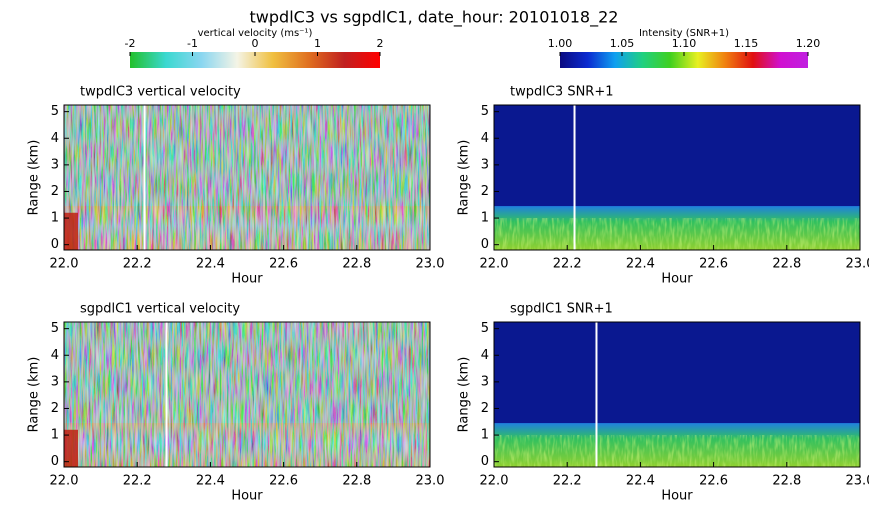 The height and width of the screenshot is (518, 869). I want to click on colorbar-tick-label: 1.20, so click(808, 43).